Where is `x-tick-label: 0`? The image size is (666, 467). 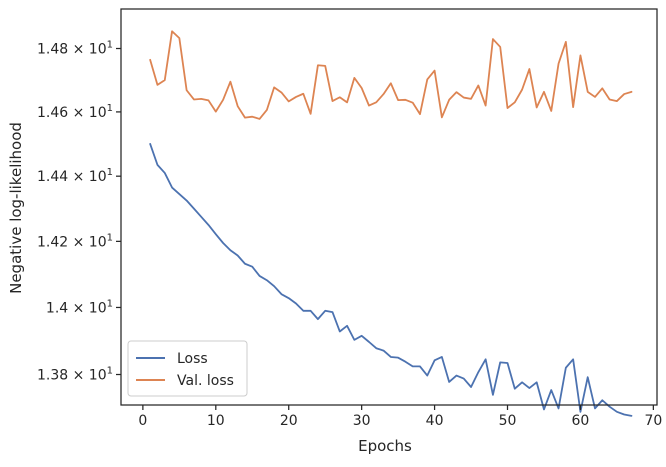
x-tick-label: 0 is located at coordinates (142, 421).